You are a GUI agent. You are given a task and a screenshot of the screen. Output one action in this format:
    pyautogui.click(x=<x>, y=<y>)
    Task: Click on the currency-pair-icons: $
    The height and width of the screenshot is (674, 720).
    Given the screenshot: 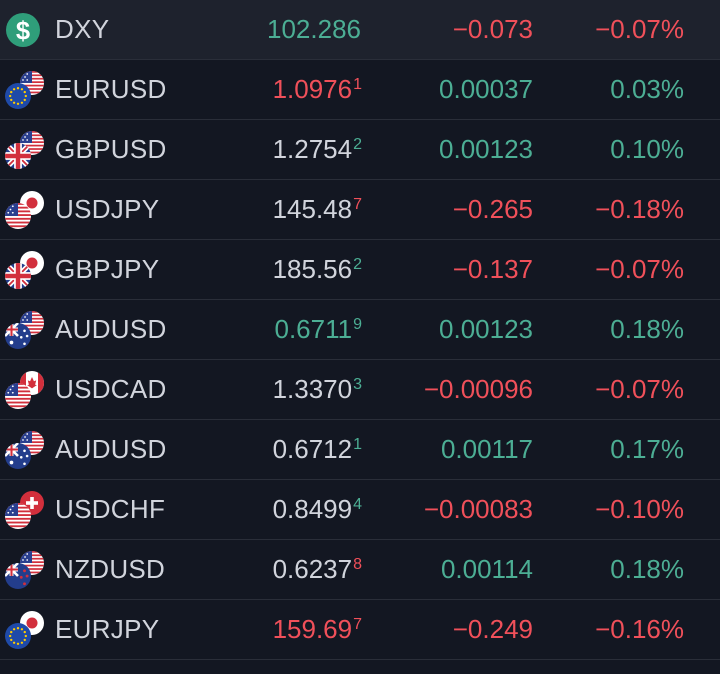 What is the action you would take?
    pyautogui.click(x=25, y=30)
    